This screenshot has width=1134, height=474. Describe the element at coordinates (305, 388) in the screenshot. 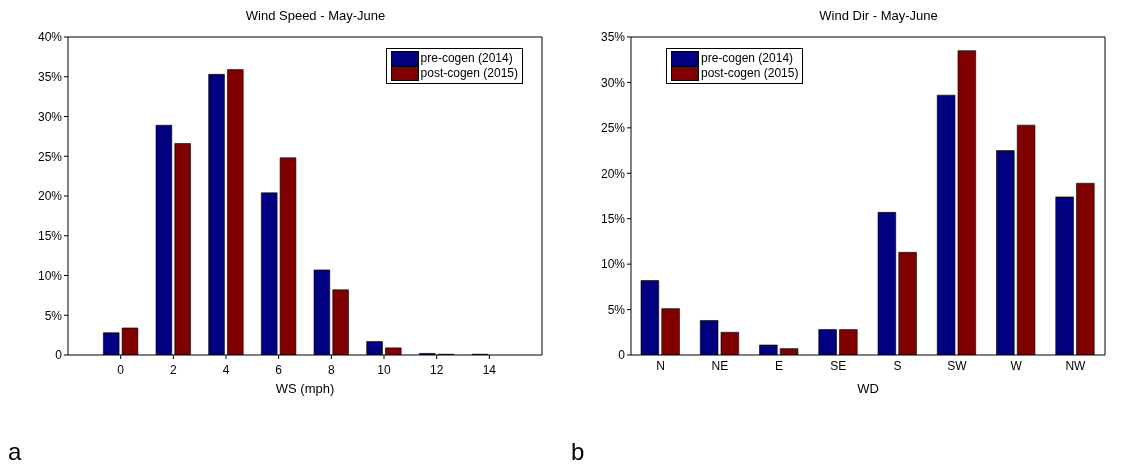

I see `x-axis-title: WS (mph)` at that location.